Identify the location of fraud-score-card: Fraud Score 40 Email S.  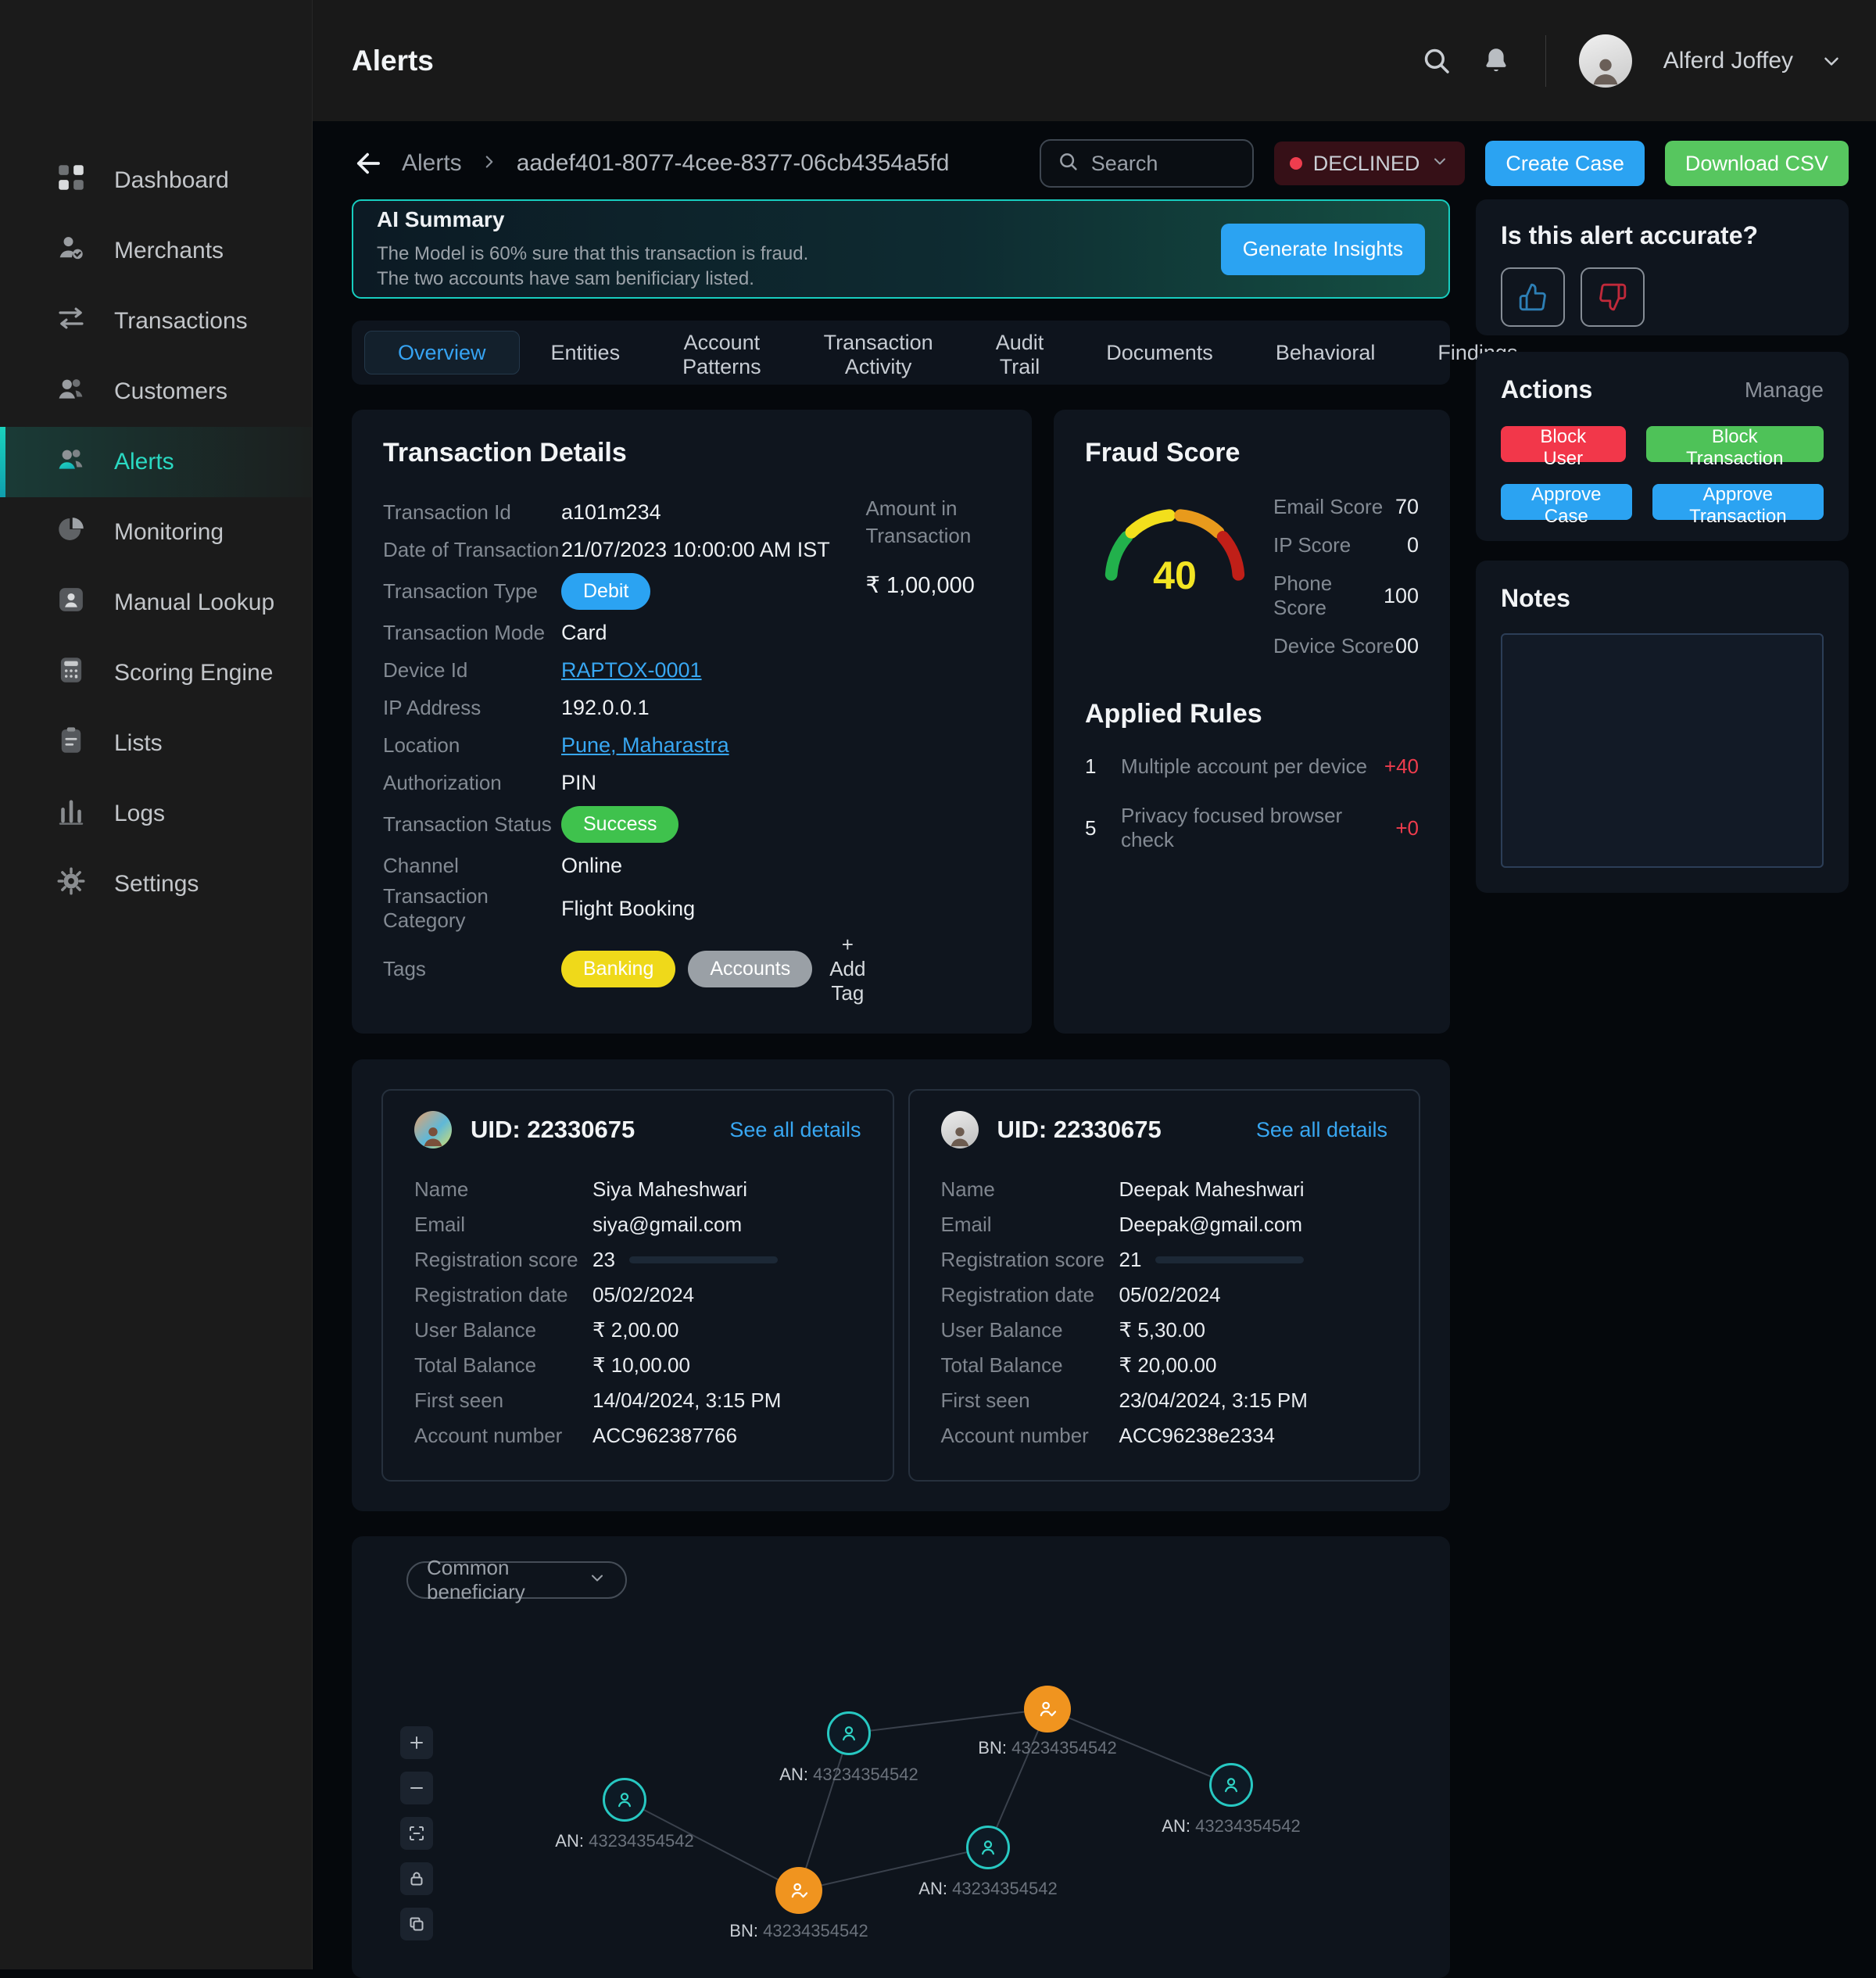
(1252, 722).